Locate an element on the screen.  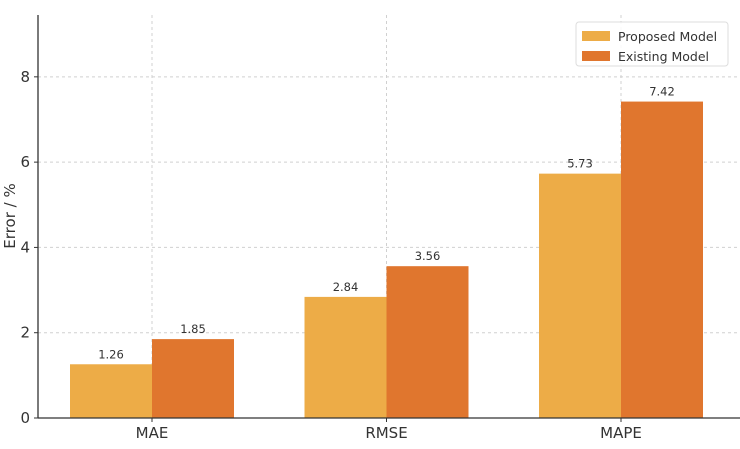
data-label: 1.26 is located at coordinates (111, 354).